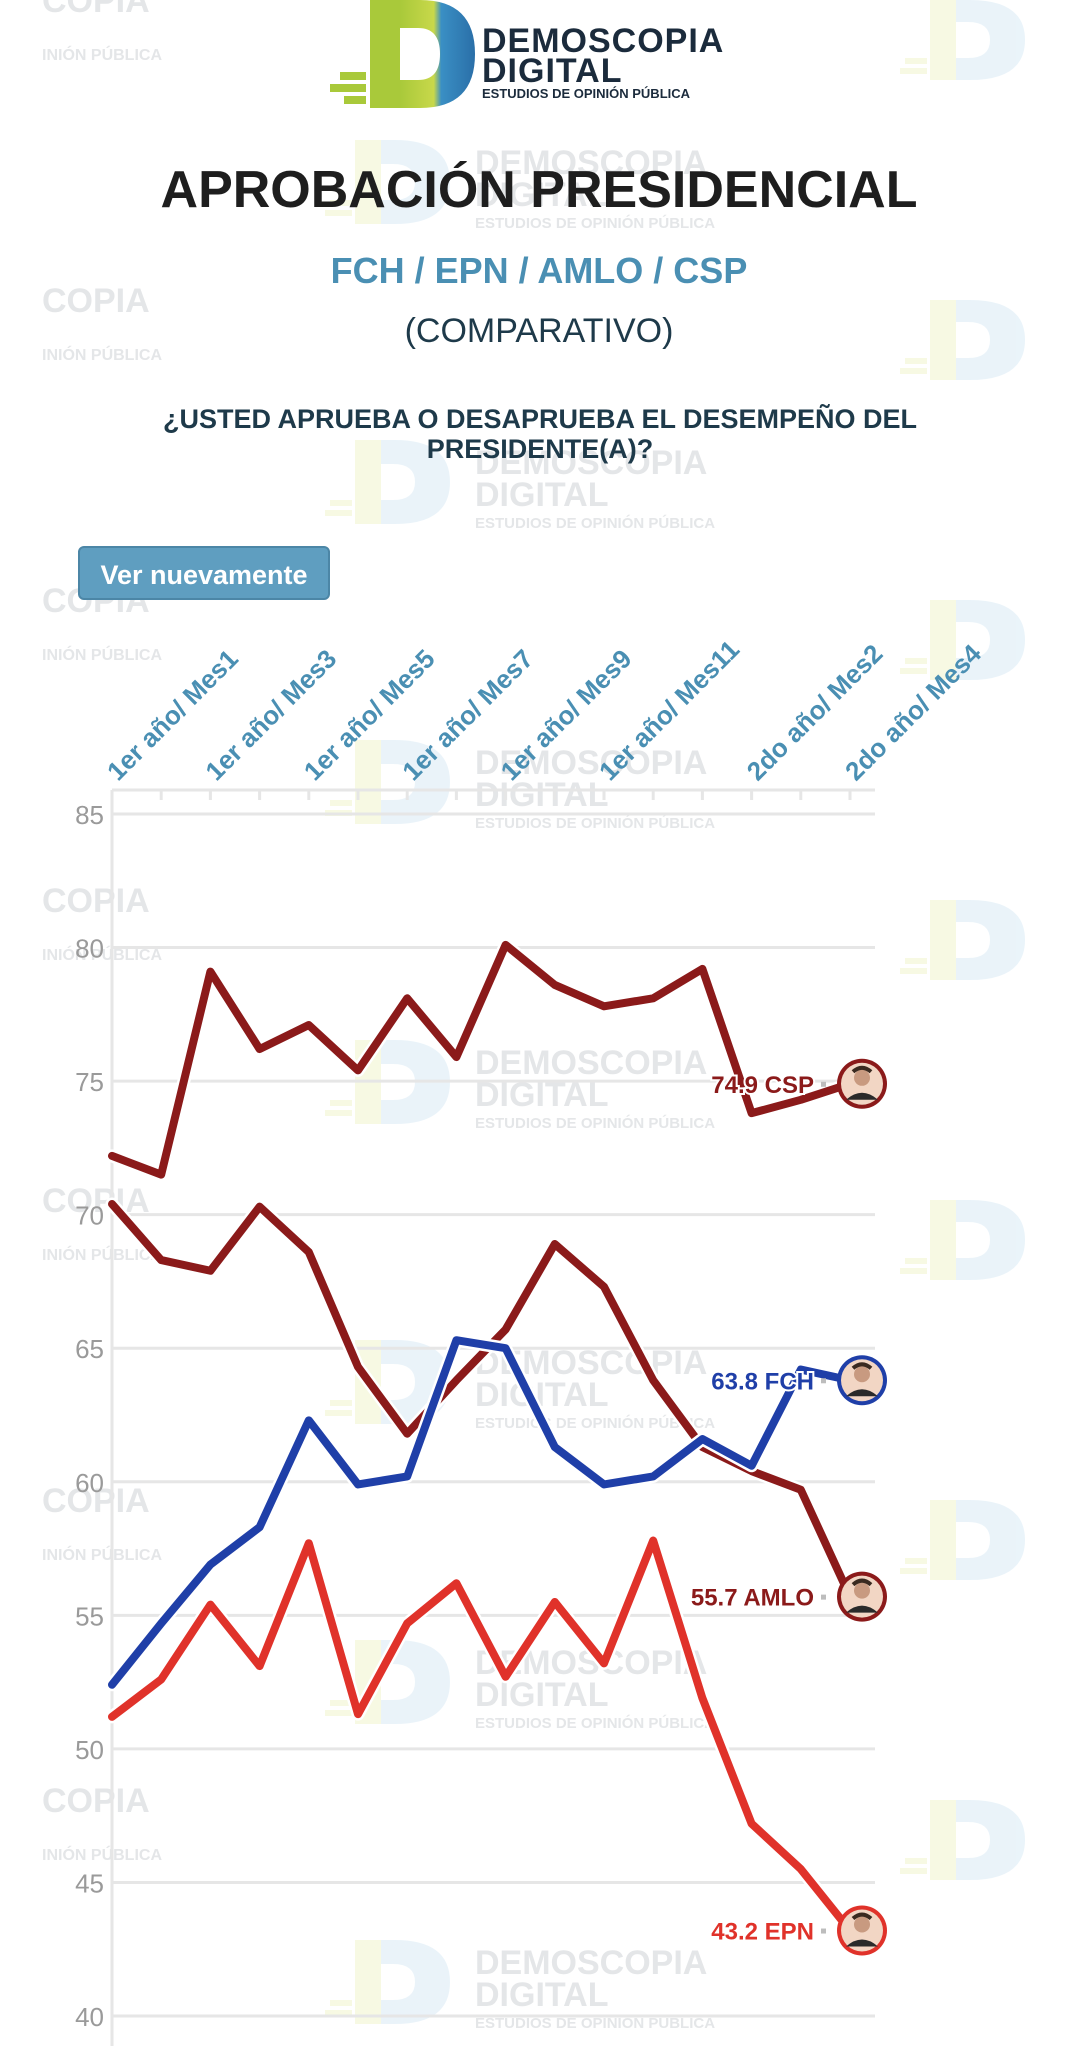 Image resolution: width=1078 pixels, height=2048 pixels. Describe the element at coordinates (762, 1381) in the screenshot. I see `series-end-label-fch: 63.8 FCH` at that location.